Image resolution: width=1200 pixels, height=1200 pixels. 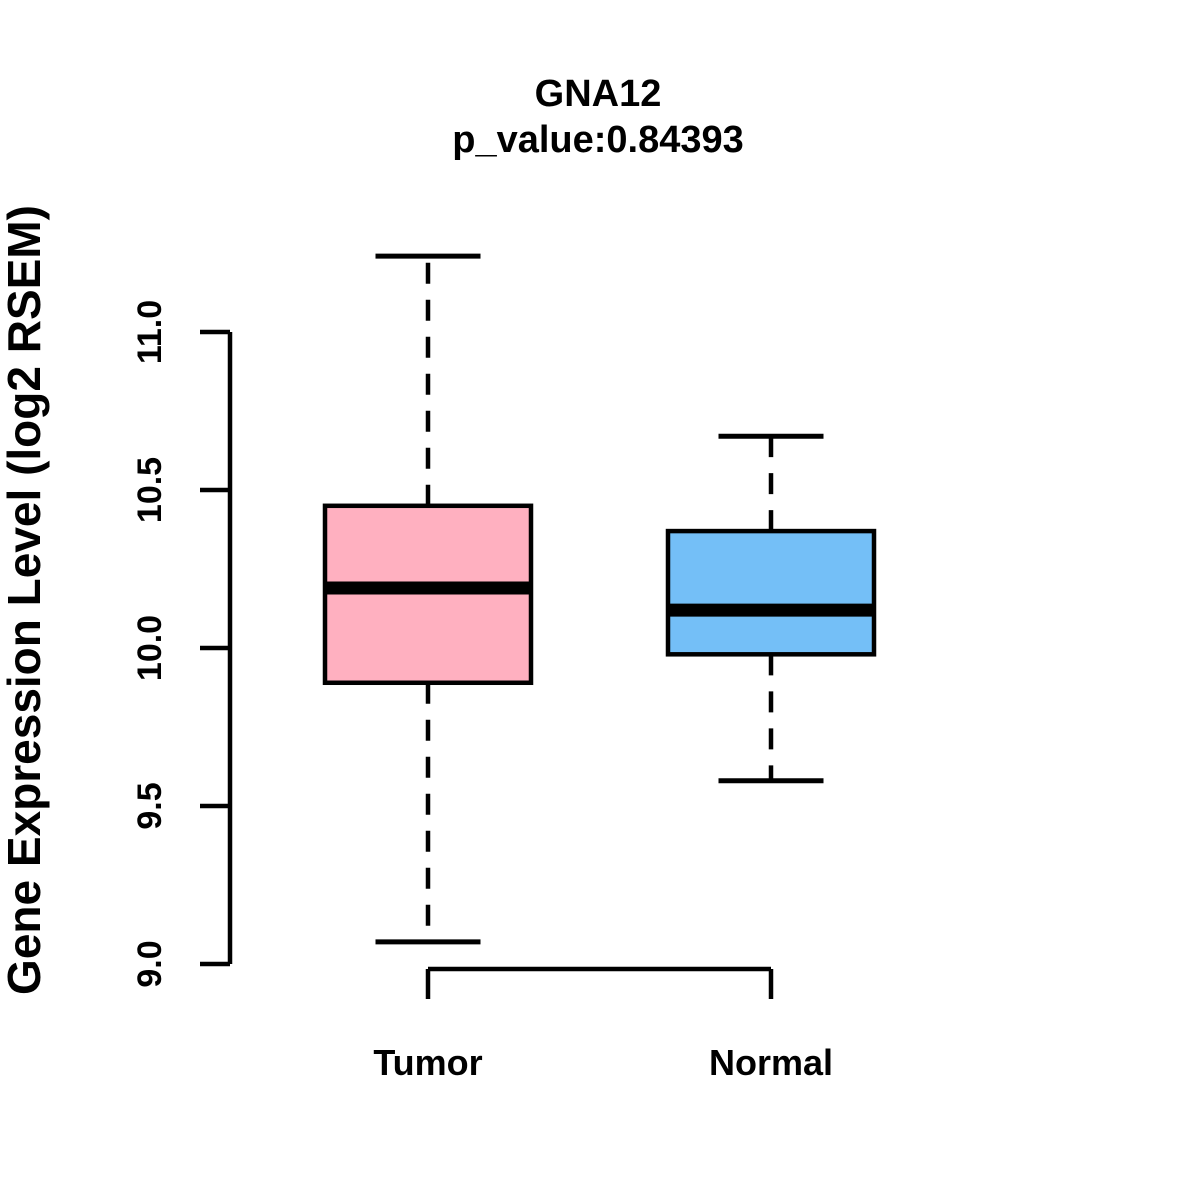 I want to click on y-tick-label: 10.5, so click(x=150, y=490).